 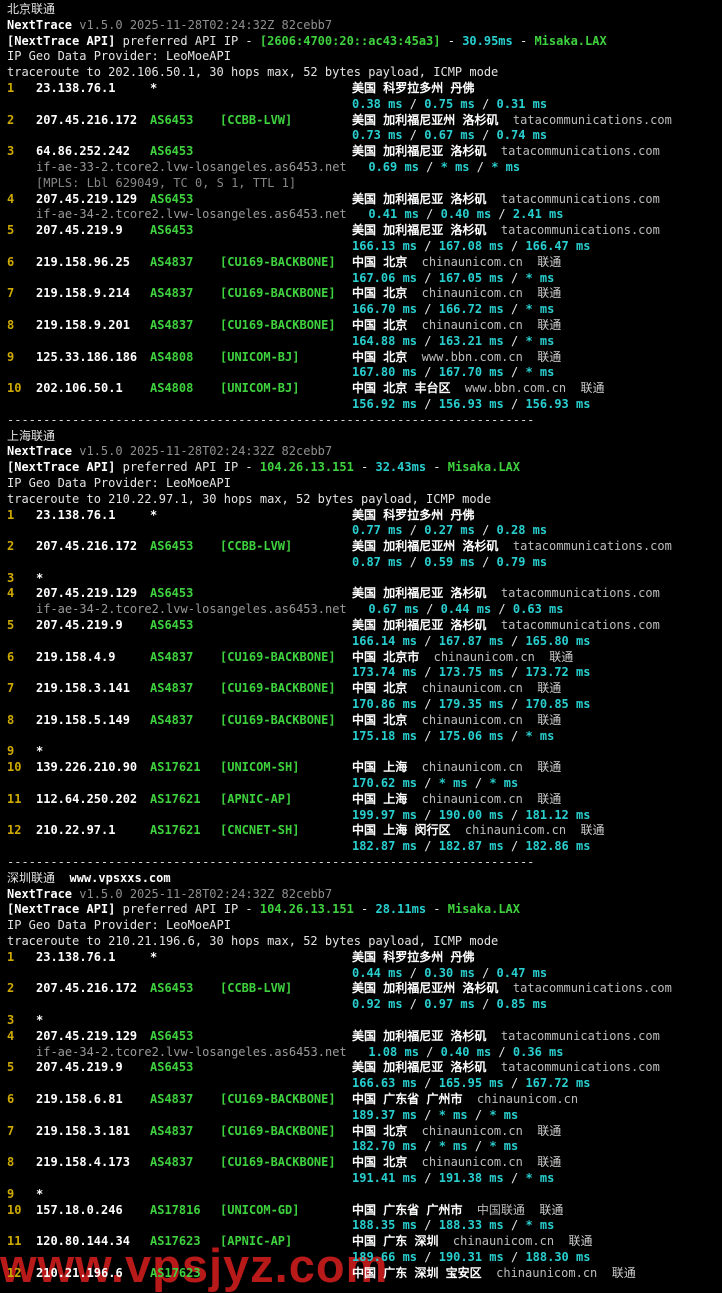 What do you see at coordinates (385, 814) in the screenshot?
I see `rtt-value: 199.97 ms` at bounding box center [385, 814].